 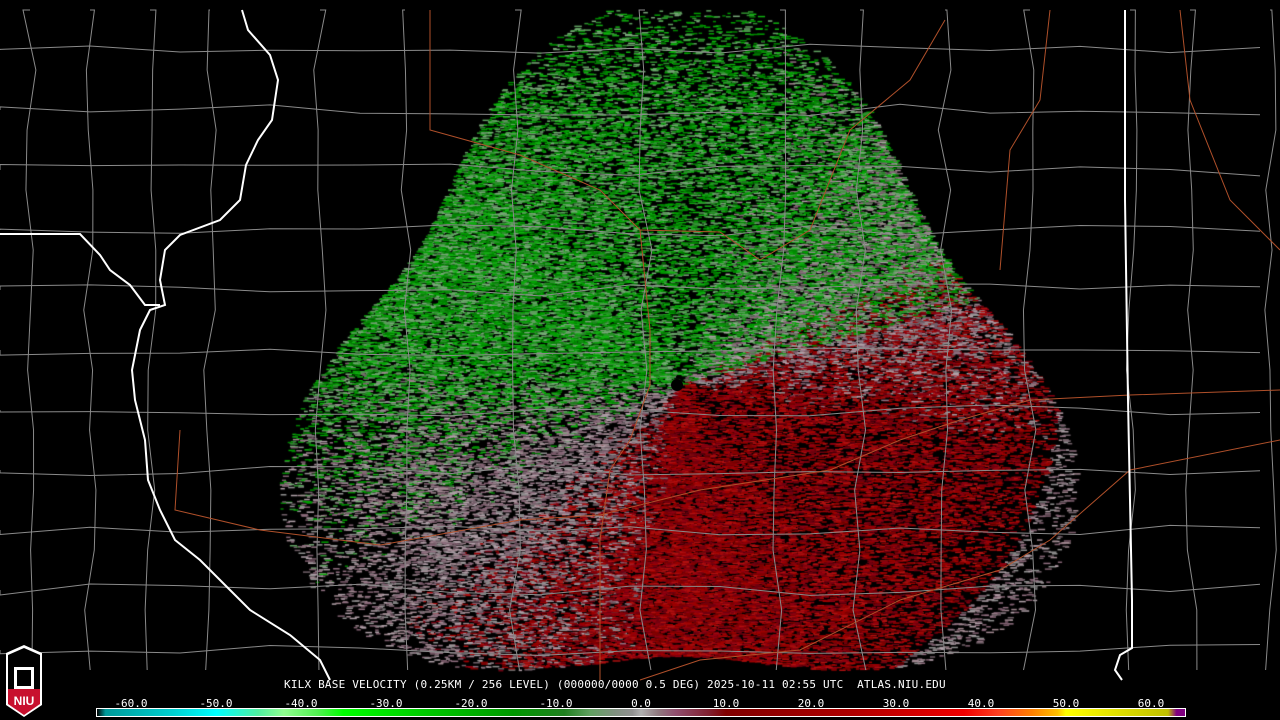 What do you see at coordinates (1066, 703) in the screenshot?
I see `colorbar-tick-label: 50.0` at bounding box center [1066, 703].